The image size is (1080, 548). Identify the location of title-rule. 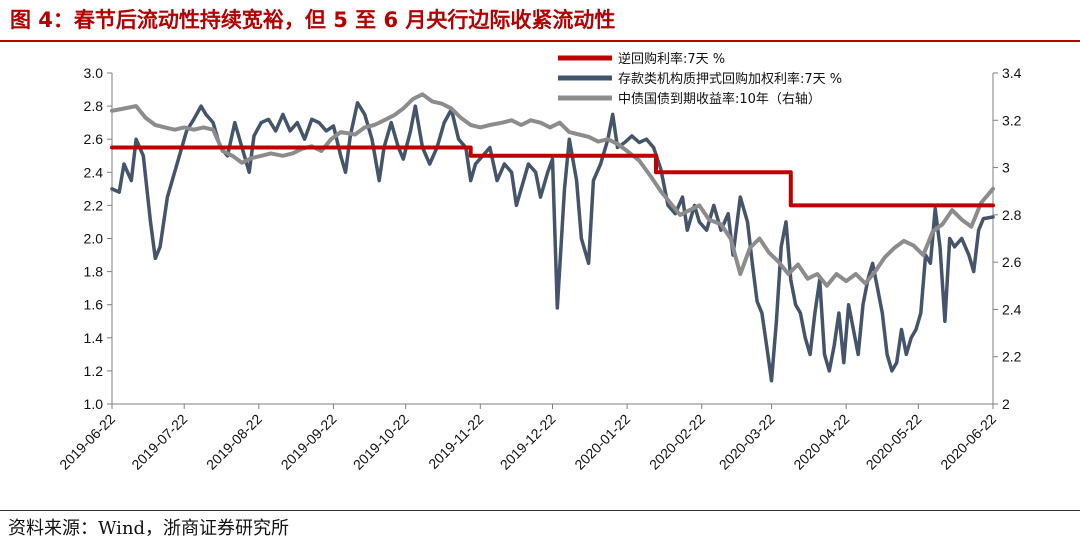
(540, 41).